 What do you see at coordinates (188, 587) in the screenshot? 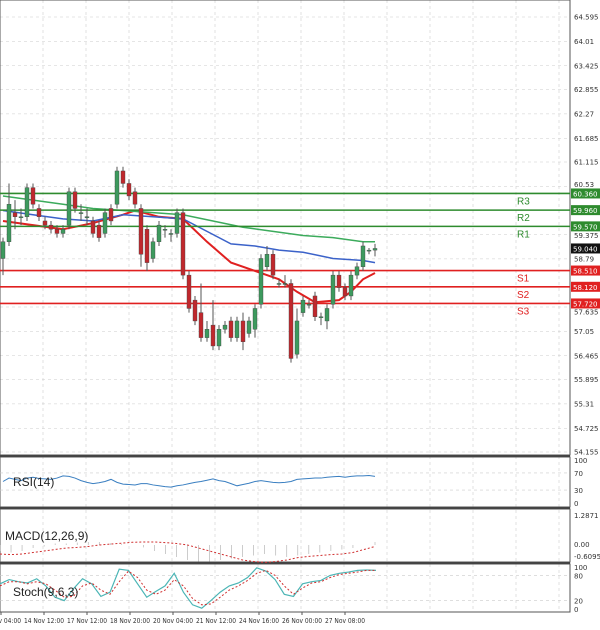
I see `stoch-signal-line` at bounding box center [188, 587].